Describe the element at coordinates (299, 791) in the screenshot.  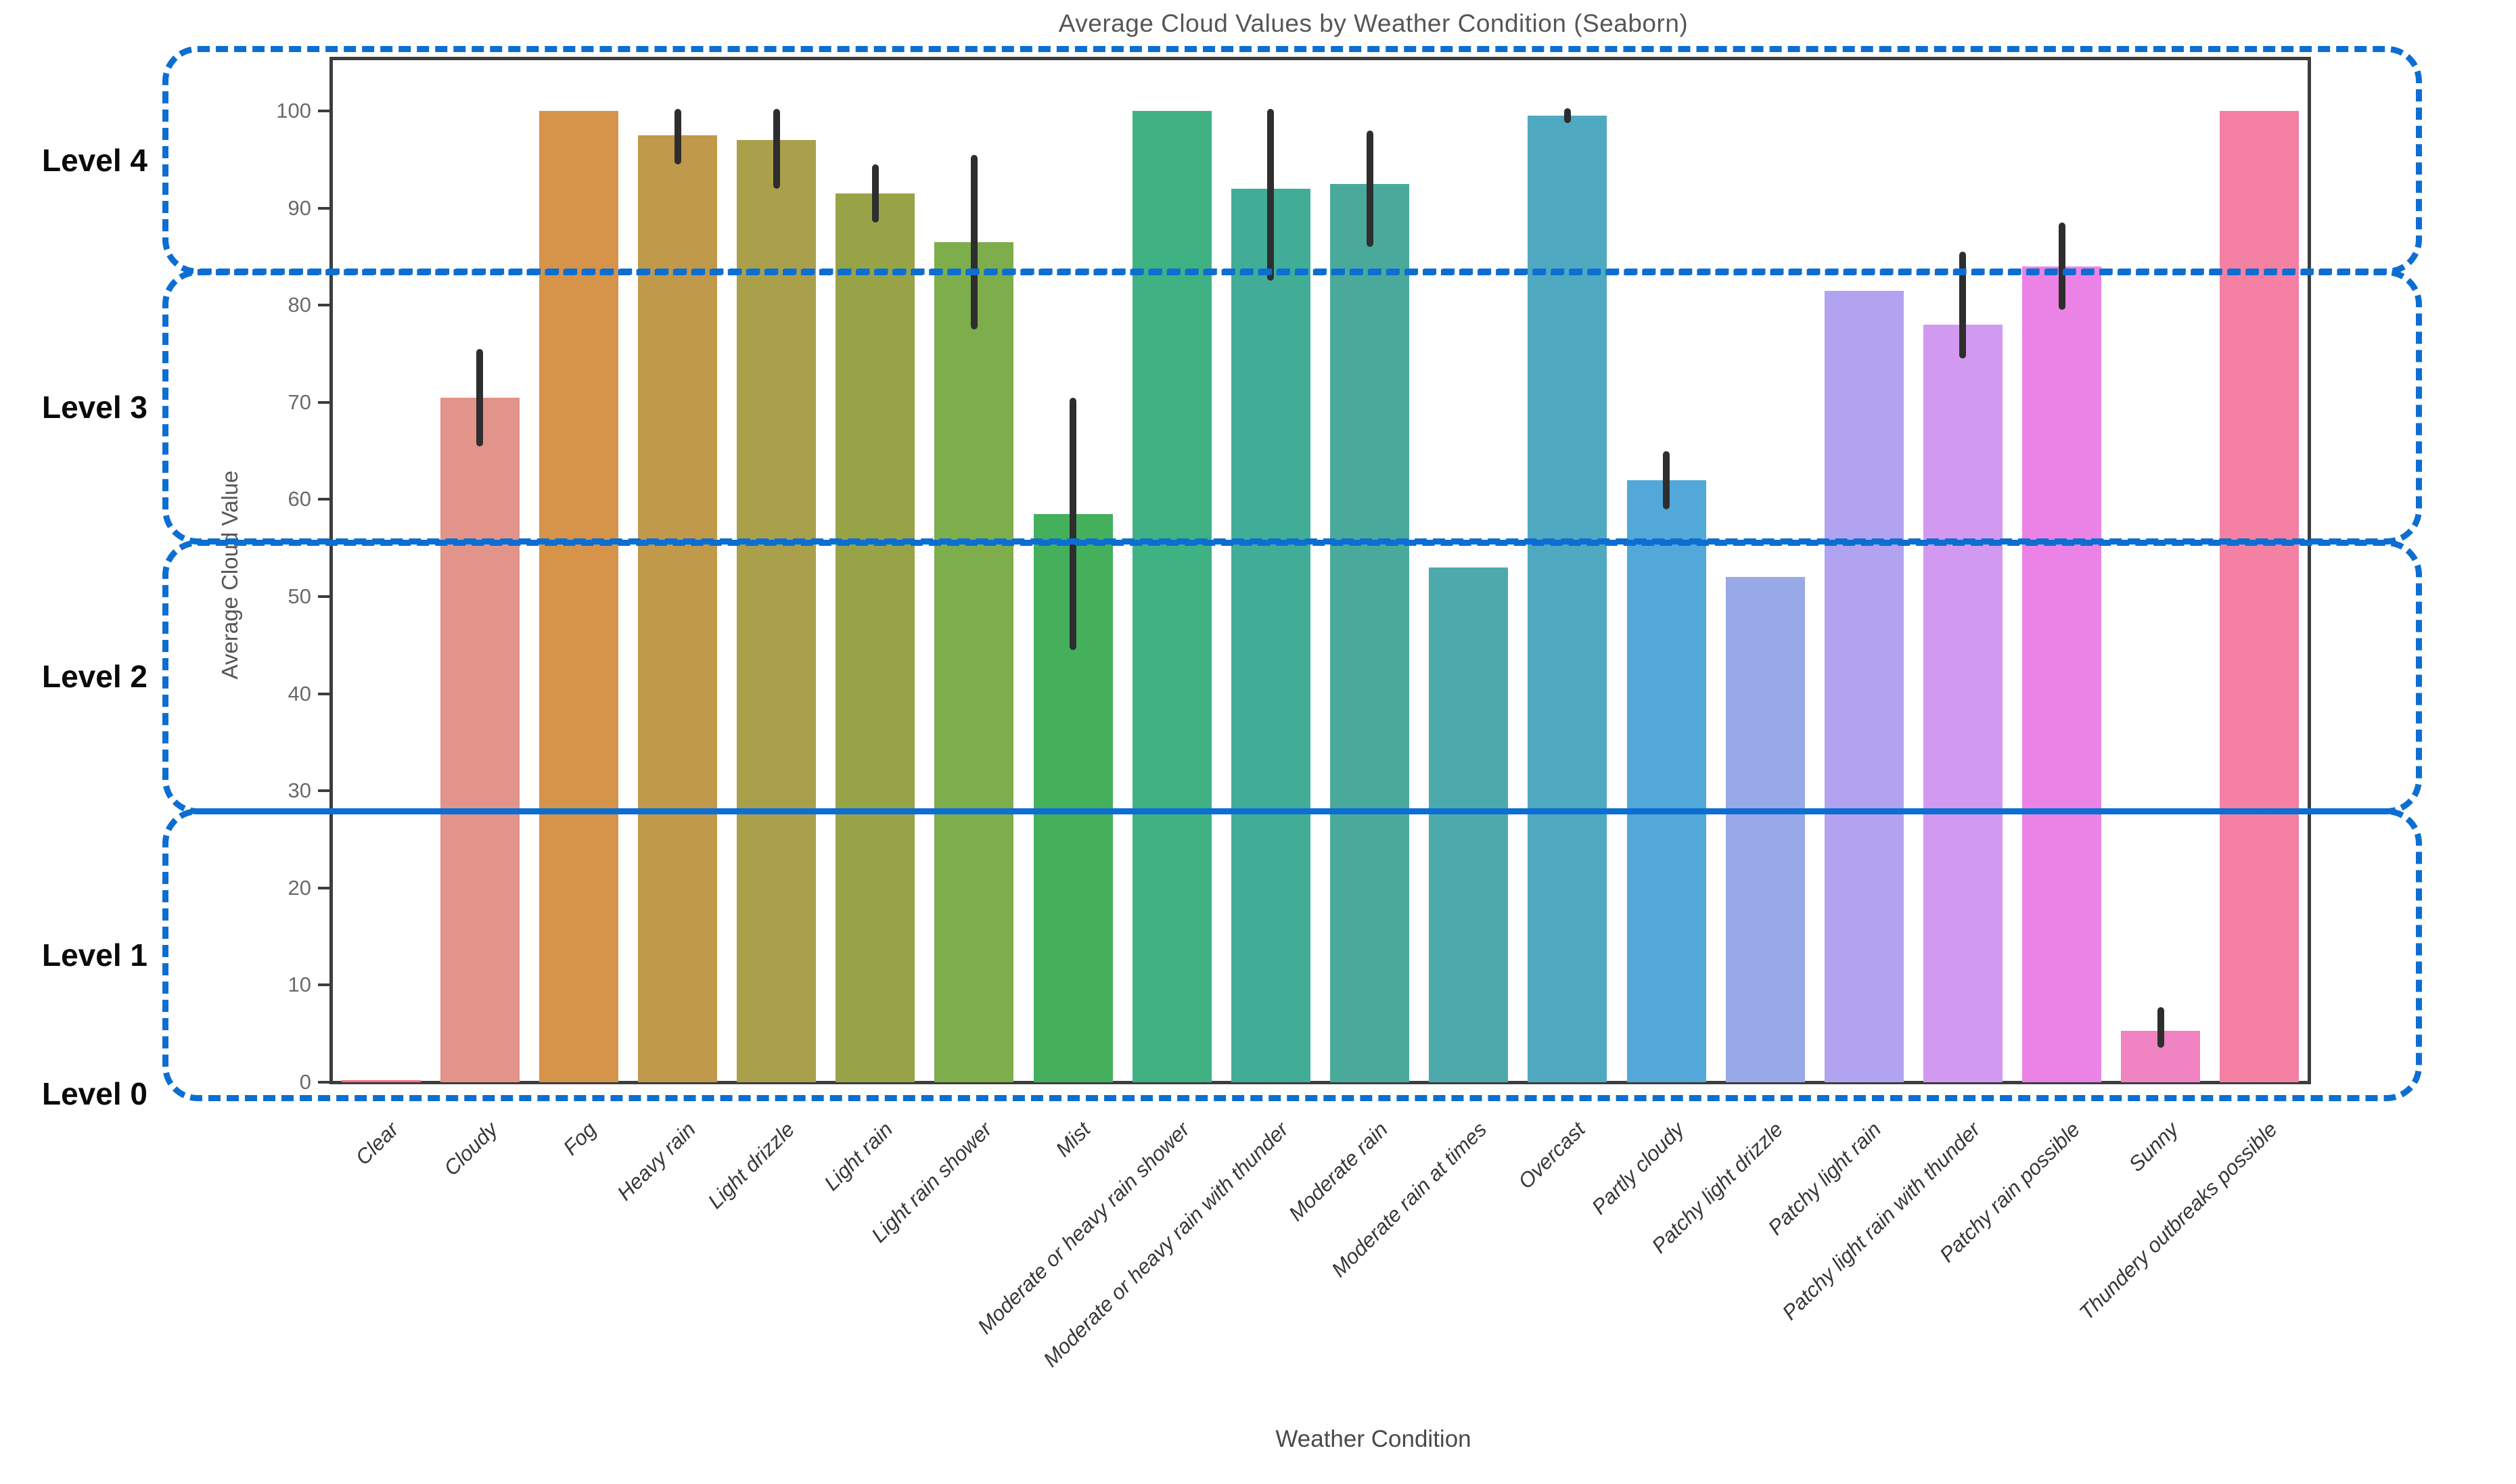
I see `y-tick-label: 30` at that location.